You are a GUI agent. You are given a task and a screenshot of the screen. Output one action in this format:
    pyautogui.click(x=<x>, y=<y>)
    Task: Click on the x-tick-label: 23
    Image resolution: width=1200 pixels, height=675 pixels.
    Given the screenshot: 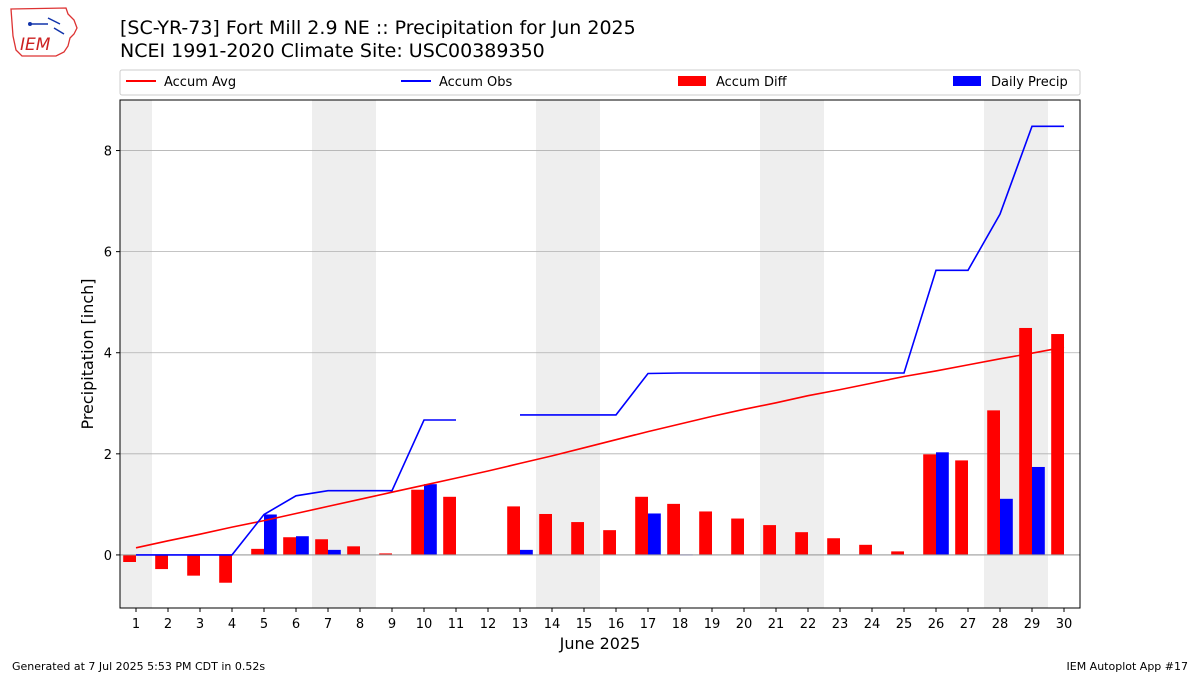 What is the action you would take?
    pyautogui.click(x=840, y=624)
    